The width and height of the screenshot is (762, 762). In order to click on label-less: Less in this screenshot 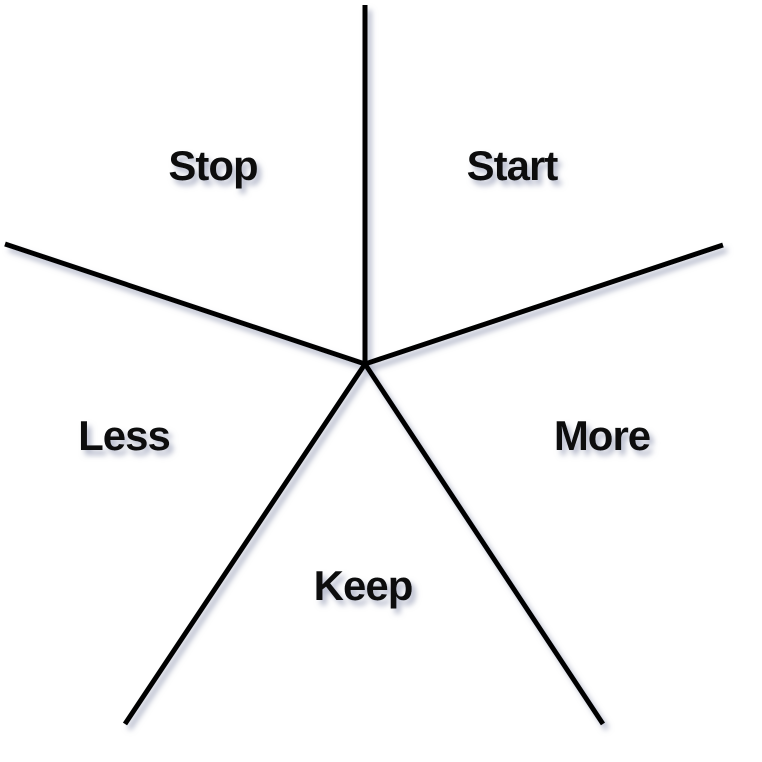, I will do `click(124, 435)`.